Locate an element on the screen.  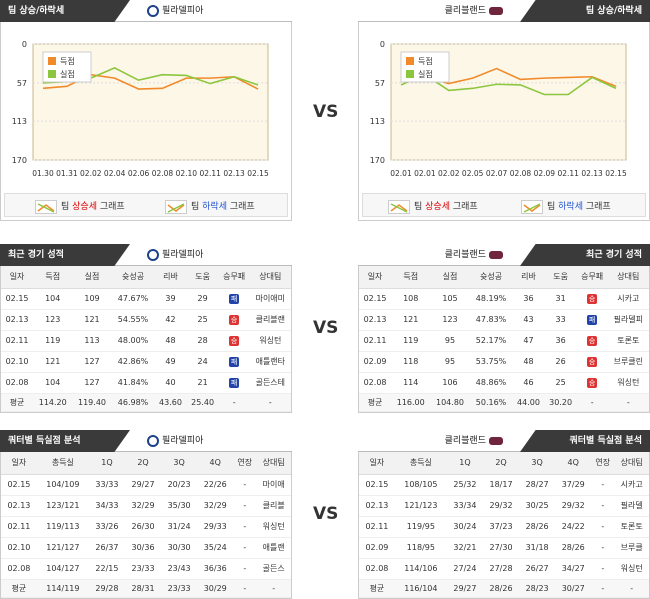
table-cell: 114/119 is located at coordinates (62, 588).